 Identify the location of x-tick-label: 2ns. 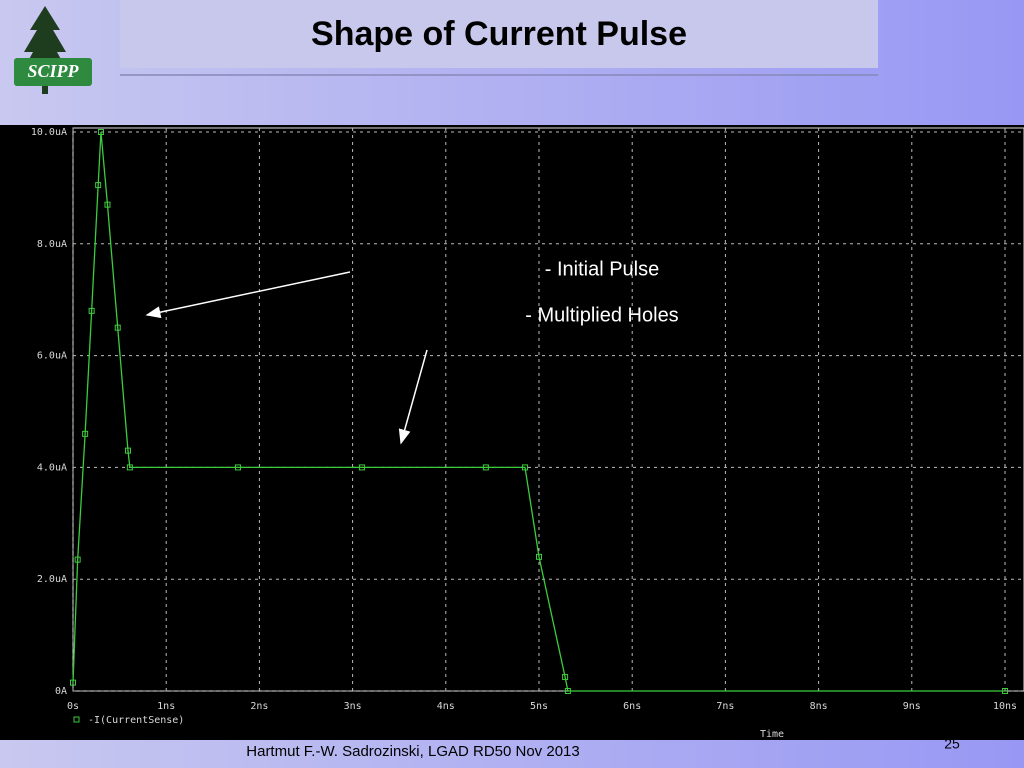
(259, 706).